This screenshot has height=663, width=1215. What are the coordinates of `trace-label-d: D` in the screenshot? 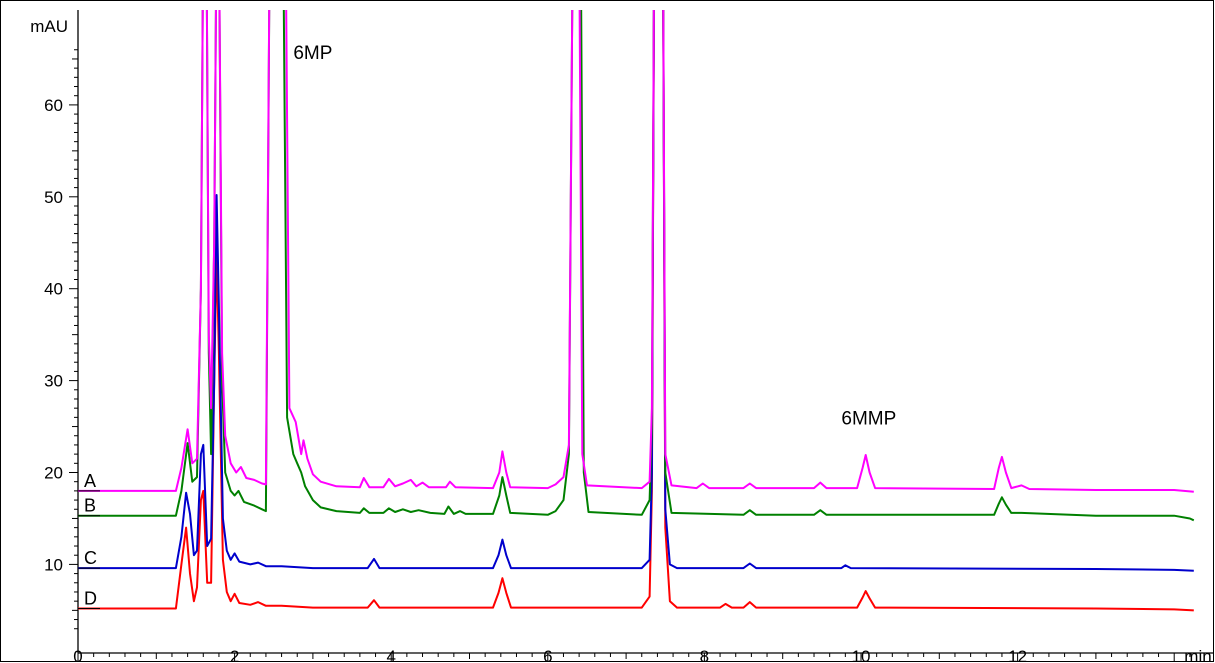 It's located at (90, 599).